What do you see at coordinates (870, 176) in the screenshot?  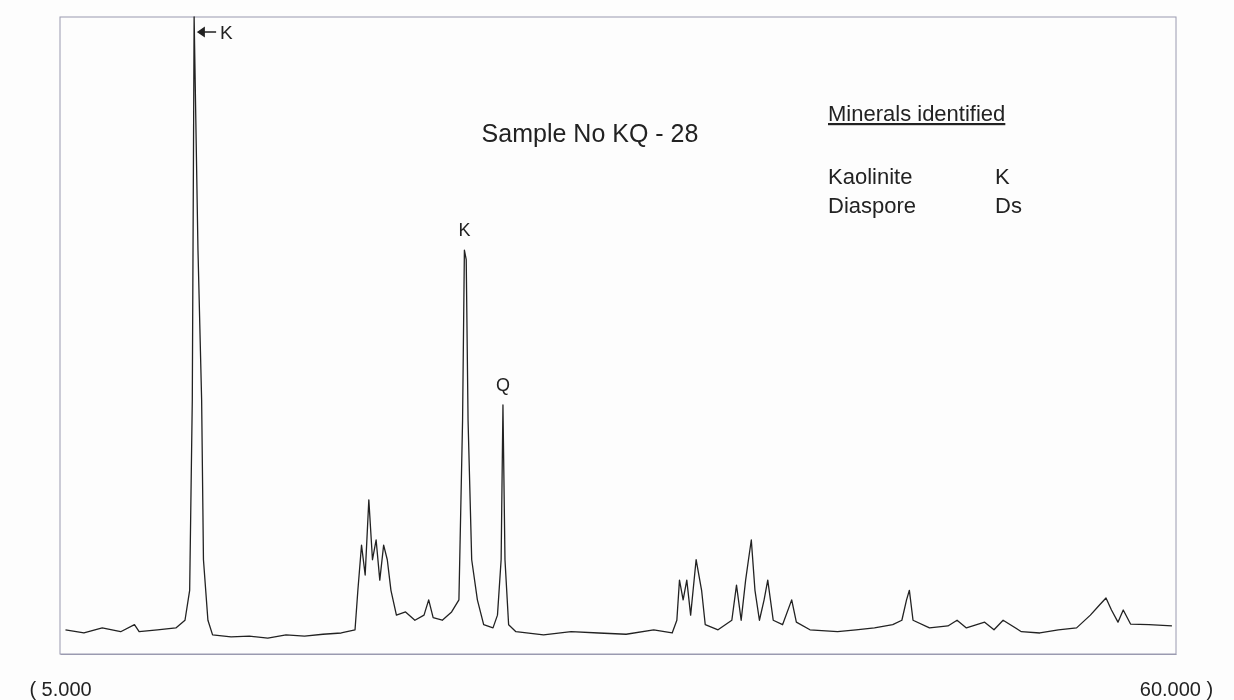 I see `annotation: Kaolinite` at bounding box center [870, 176].